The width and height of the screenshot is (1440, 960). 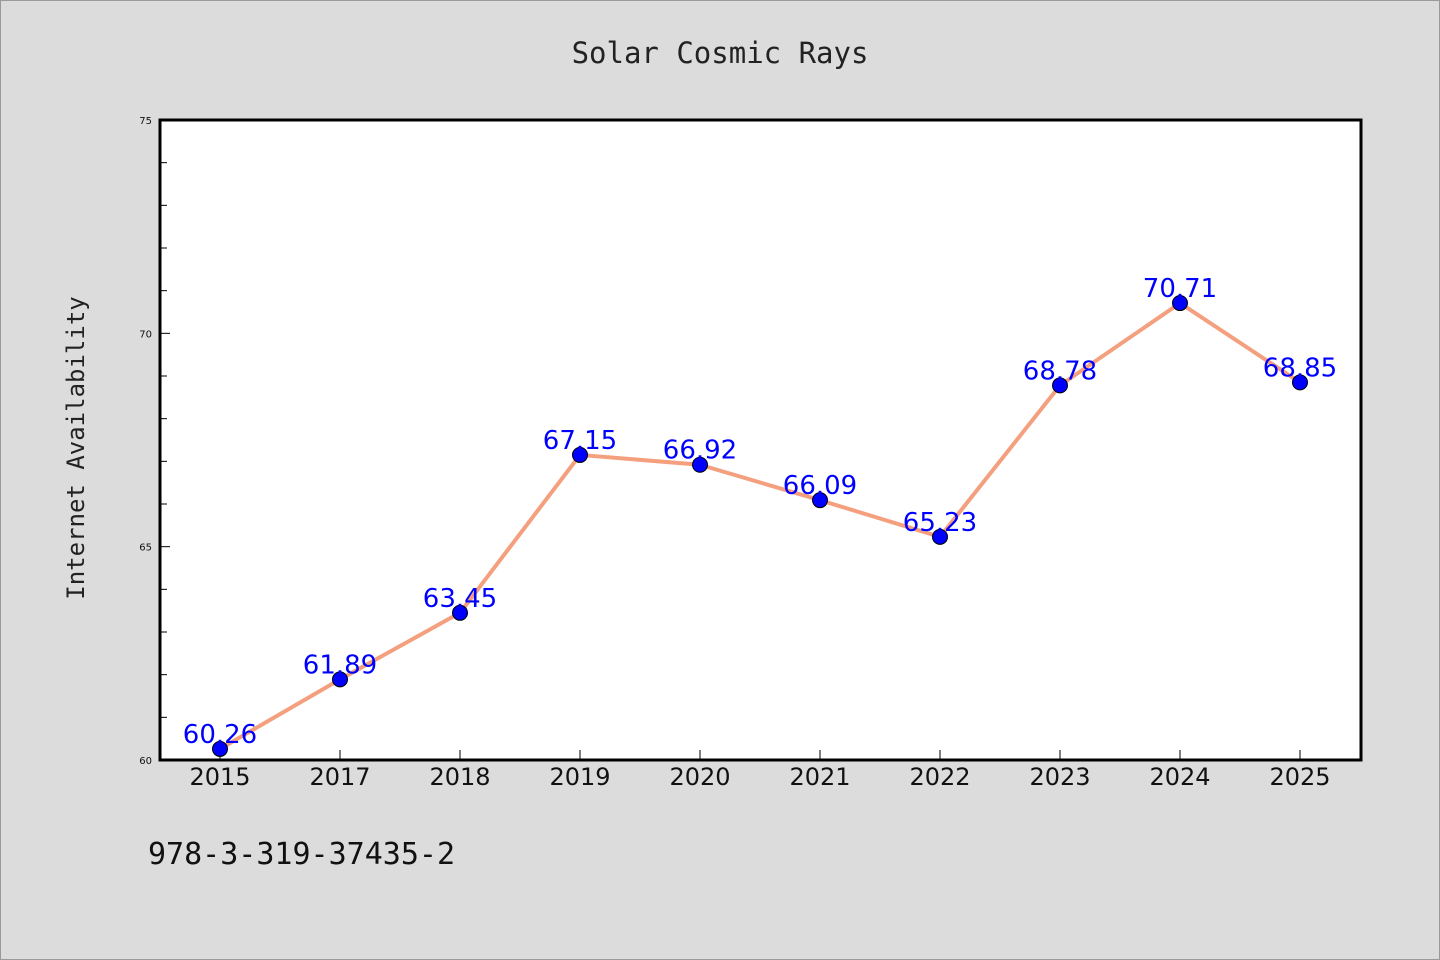 What do you see at coordinates (1179, 777) in the screenshot?
I see `x-tick-label: 2024` at bounding box center [1179, 777].